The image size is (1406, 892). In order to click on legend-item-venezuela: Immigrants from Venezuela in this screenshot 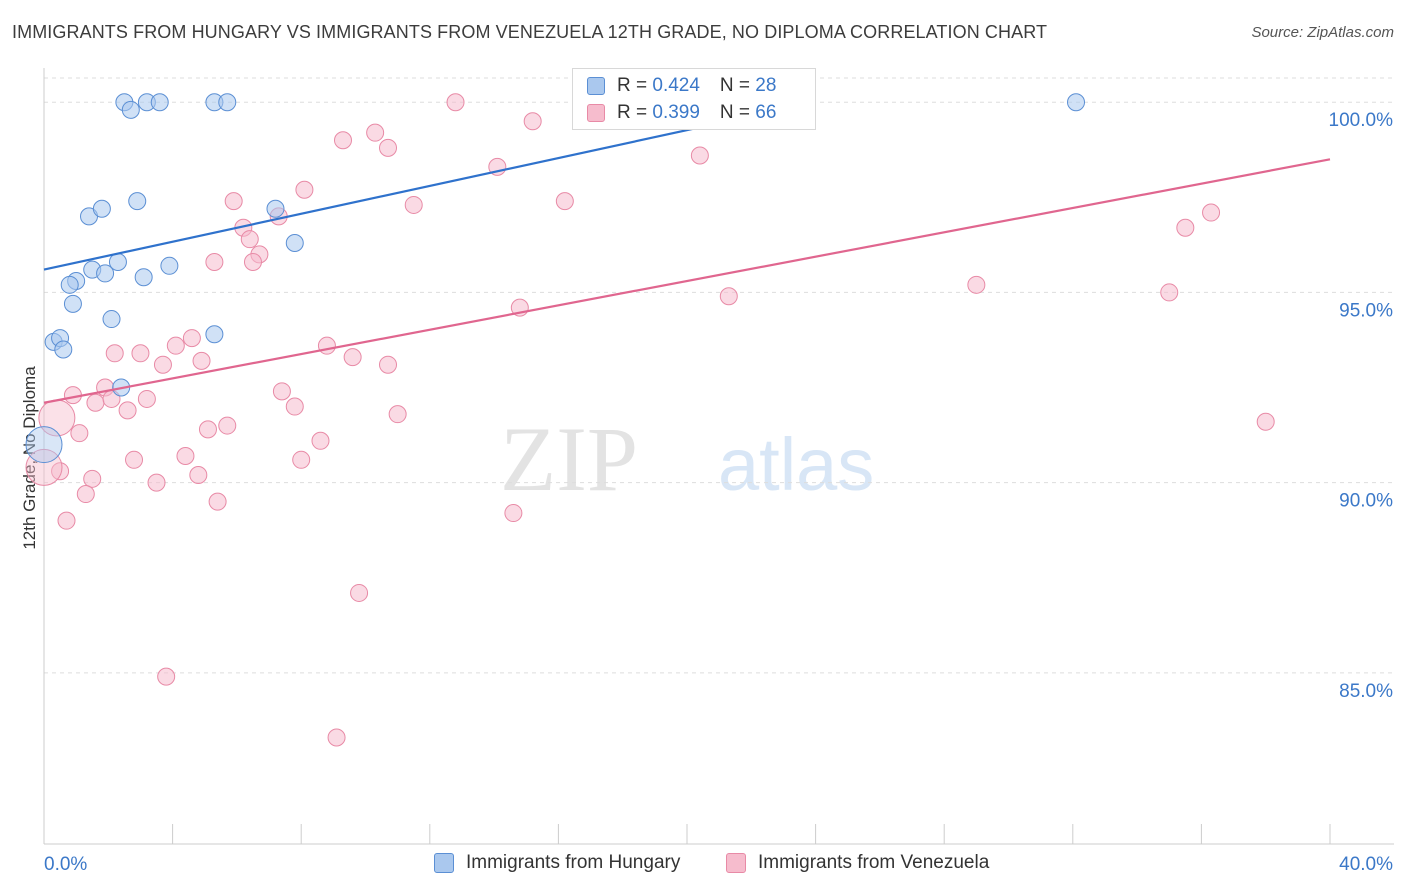, I will do `click(857, 863)`.